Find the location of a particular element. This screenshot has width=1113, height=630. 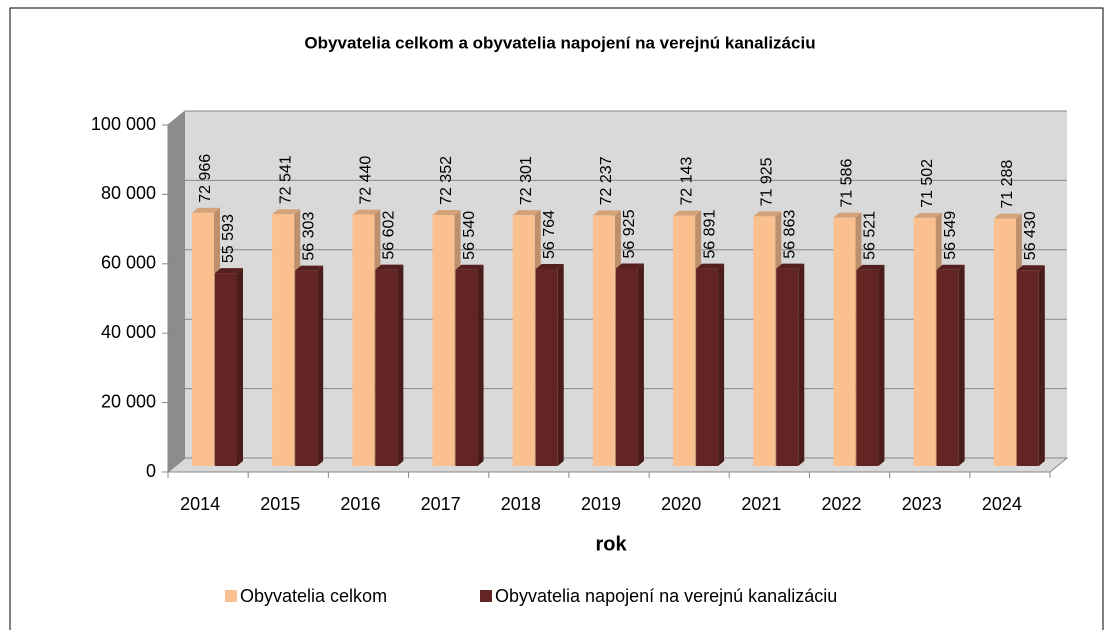

x-tick-label: 2014 is located at coordinates (200, 504).